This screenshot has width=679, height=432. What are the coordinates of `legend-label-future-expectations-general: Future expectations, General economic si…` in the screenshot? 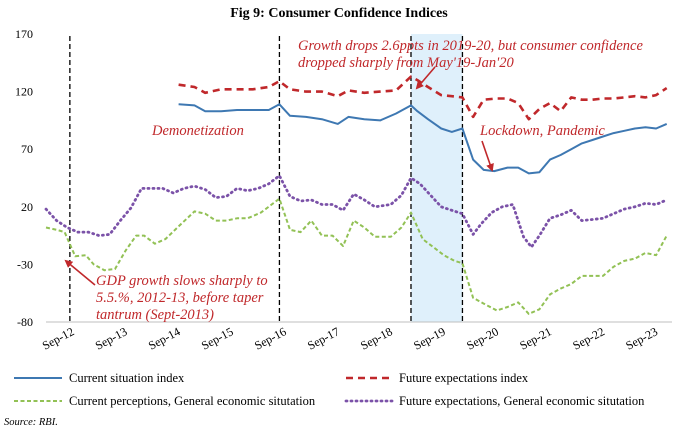 It's located at (522, 401).